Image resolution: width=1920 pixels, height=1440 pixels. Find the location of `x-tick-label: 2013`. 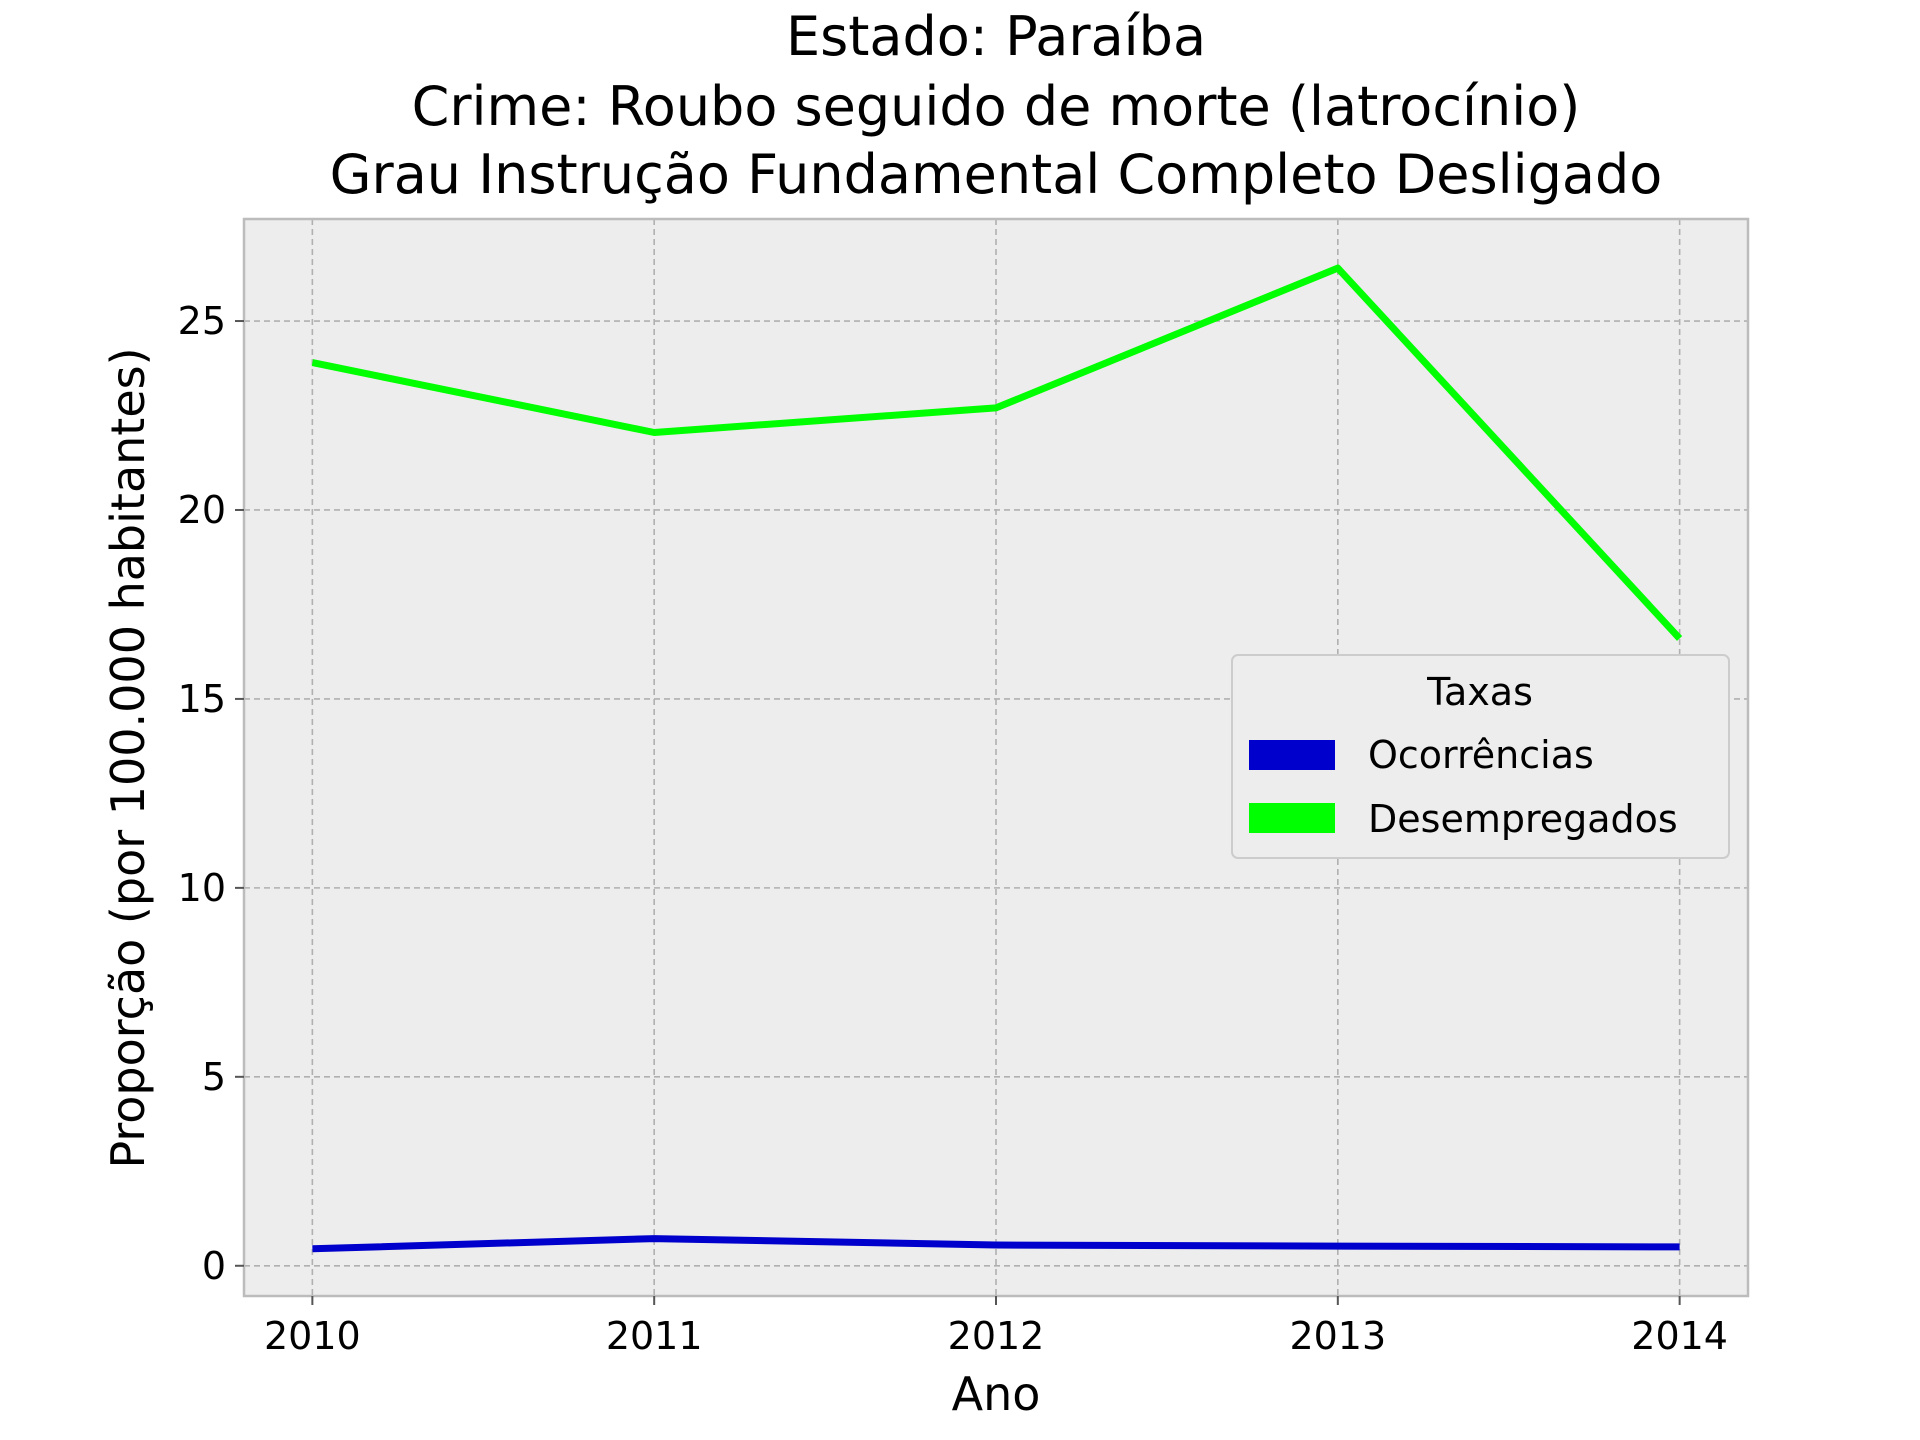

x-tick-label: 2013 is located at coordinates (1337, 1336).